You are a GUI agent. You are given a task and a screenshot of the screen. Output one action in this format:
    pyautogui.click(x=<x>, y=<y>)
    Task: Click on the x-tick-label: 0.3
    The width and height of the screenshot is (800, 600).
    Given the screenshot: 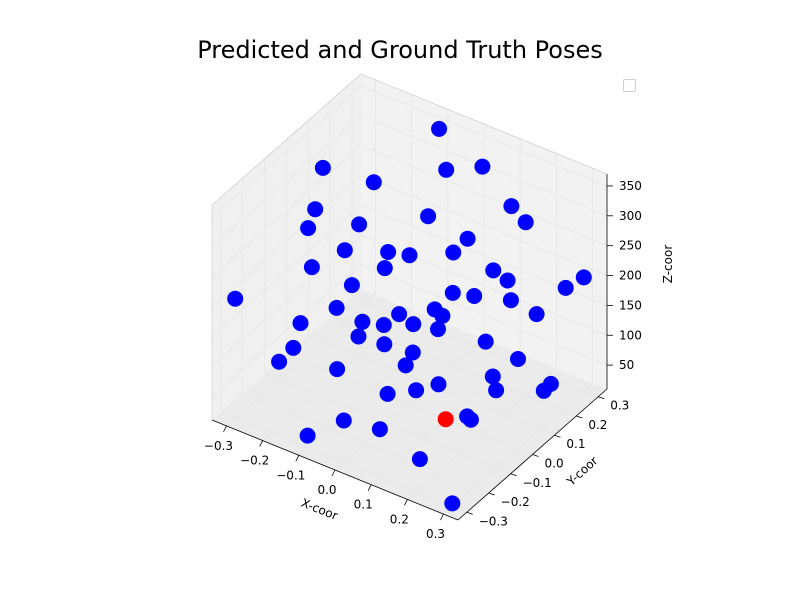 What is the action you would take?
    pyautogui.click(x=435, y=534)
    